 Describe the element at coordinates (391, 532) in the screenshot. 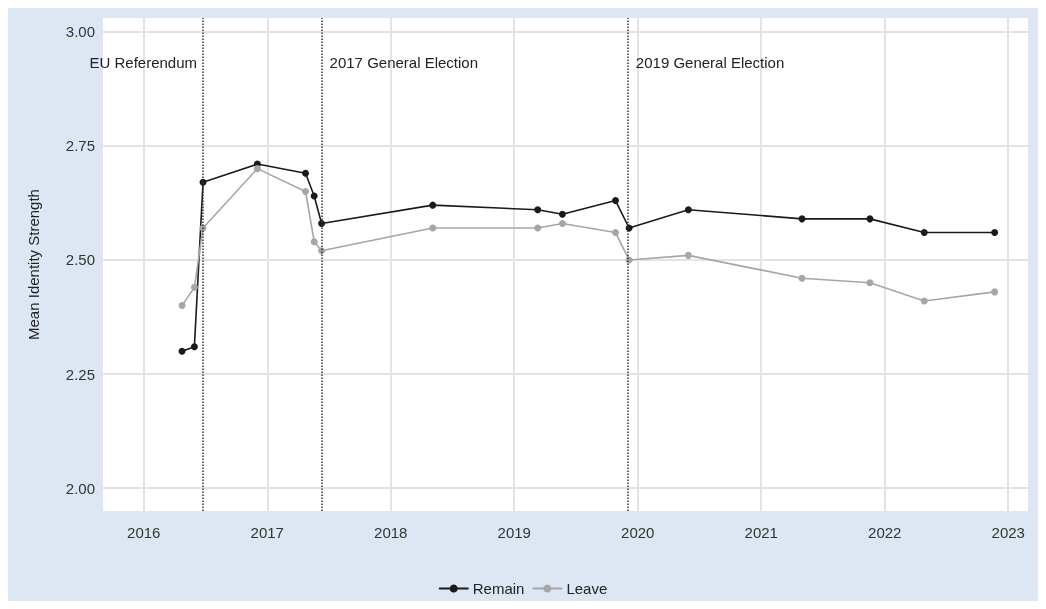

I see `x-tick-label: 2018` at that location.